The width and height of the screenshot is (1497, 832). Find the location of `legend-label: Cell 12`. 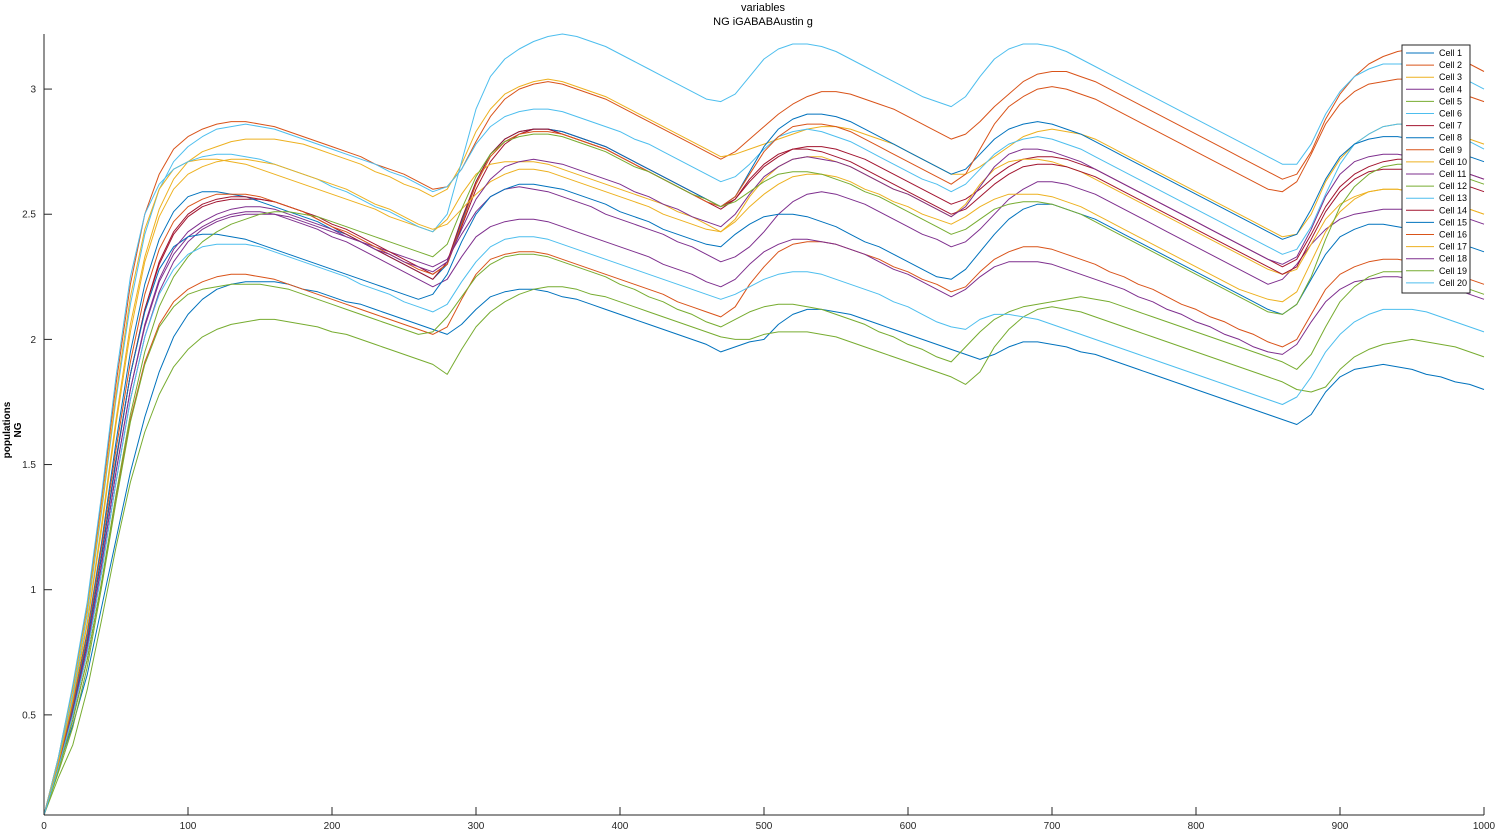

legend-label: Cell 12 is located at coordinates (1453, 186).